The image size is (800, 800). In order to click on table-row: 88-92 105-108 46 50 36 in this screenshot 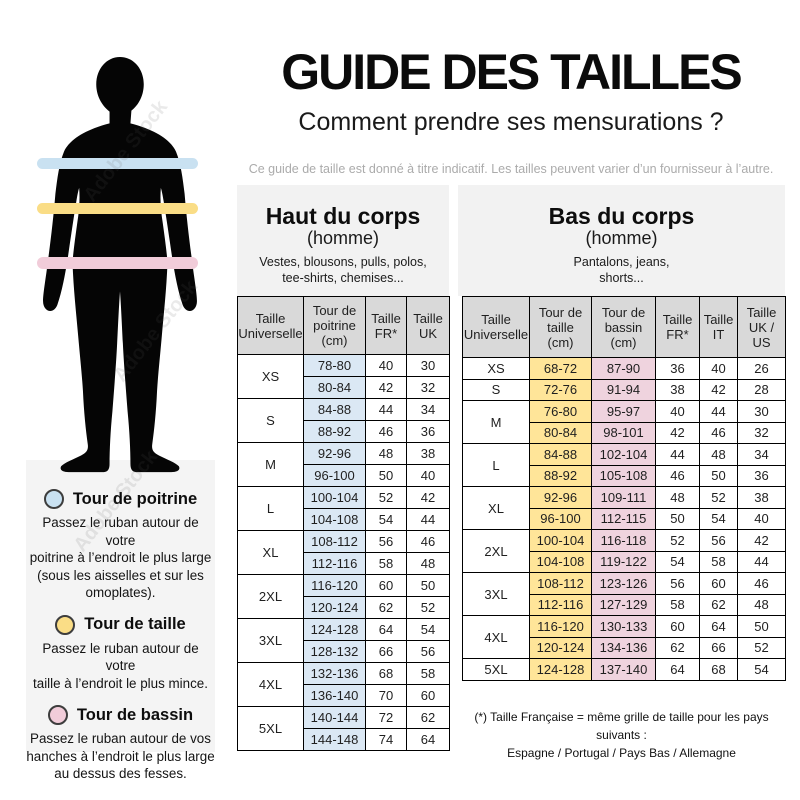, I will do `click(624, 475)`.